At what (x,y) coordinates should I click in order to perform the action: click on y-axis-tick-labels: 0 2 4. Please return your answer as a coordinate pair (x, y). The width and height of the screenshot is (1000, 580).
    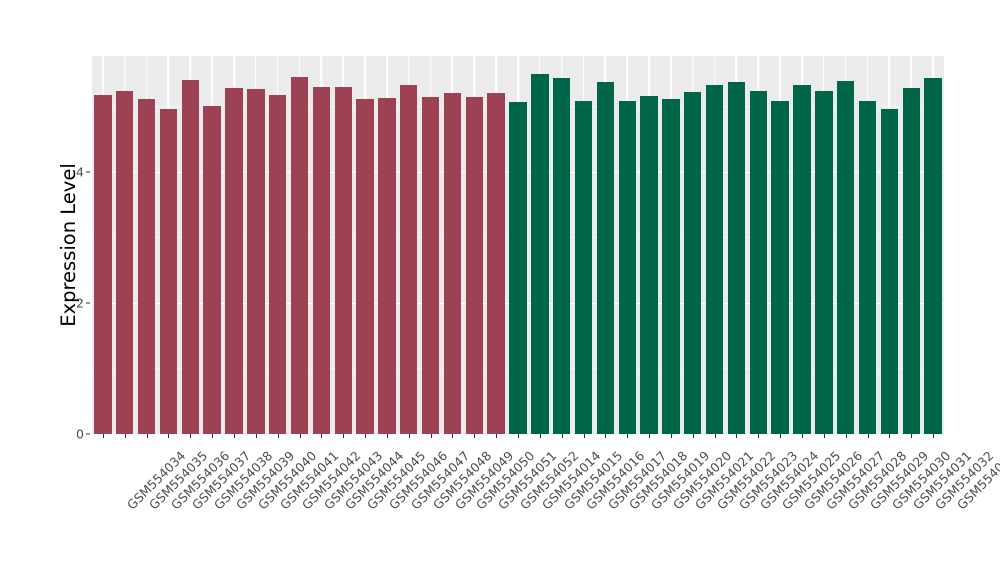
    Looking at the image, I should click on (75, 249).